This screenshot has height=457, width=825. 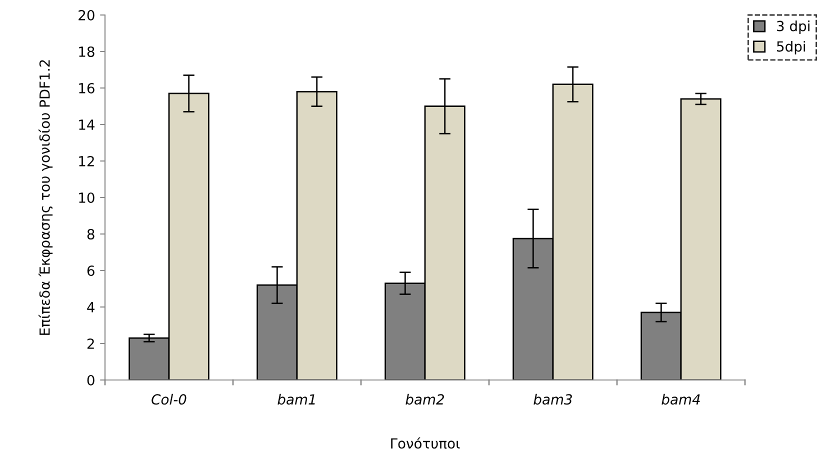 What do you see at coordinates (86, 125) in the screenshot?
I see `y-tick-label: 14` at bounding box center [86, 125].